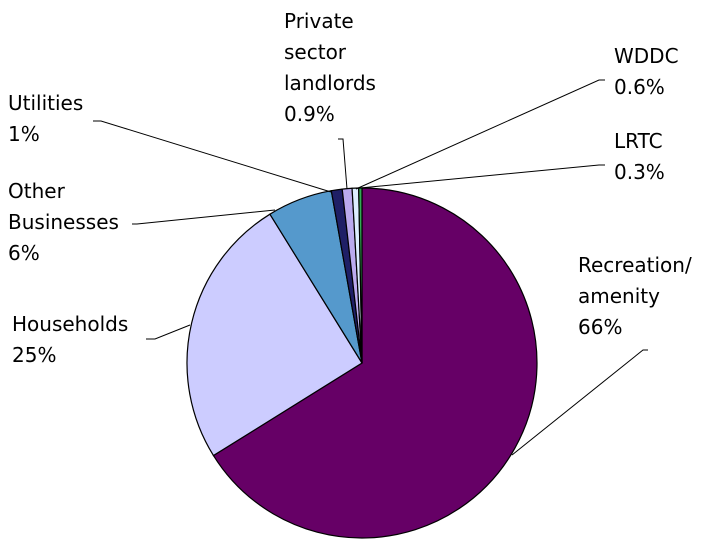 This screenshot has width=710, height=539. Describe the element at coordinates (330, 67) in the screenshot. I see `slice-label-private-sector-landlords: Private sector landlords 0.9%` at that location.